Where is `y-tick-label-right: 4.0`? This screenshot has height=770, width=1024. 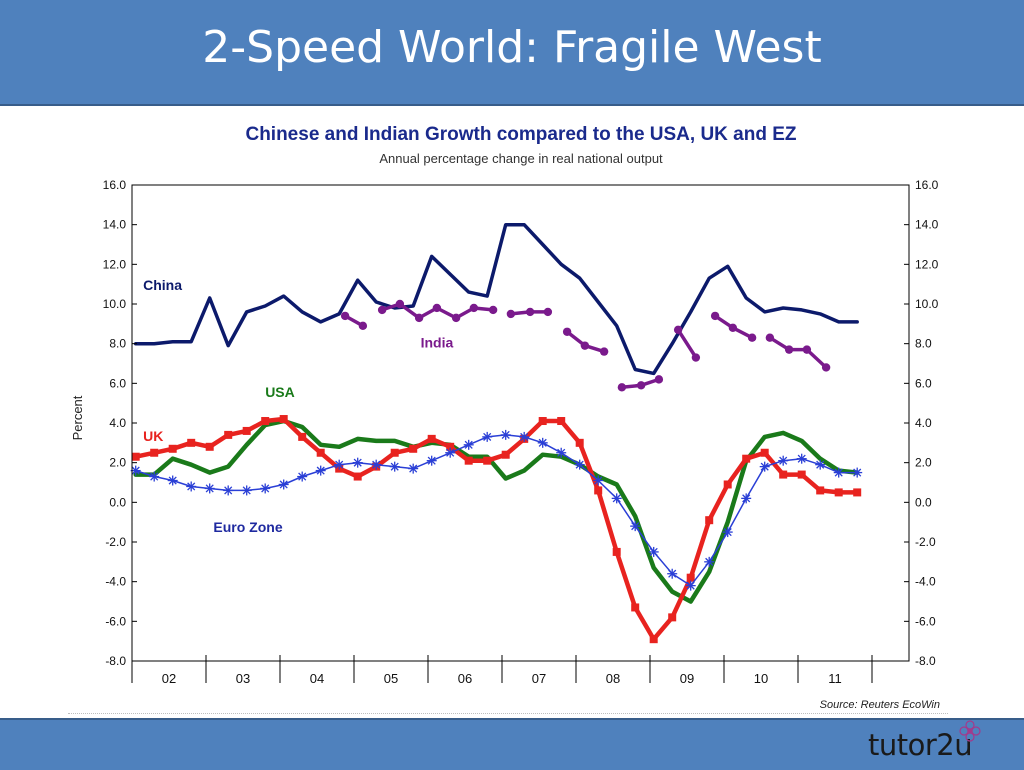 y-tick-label-right: 4.0 is located at coordinates (923, 423).